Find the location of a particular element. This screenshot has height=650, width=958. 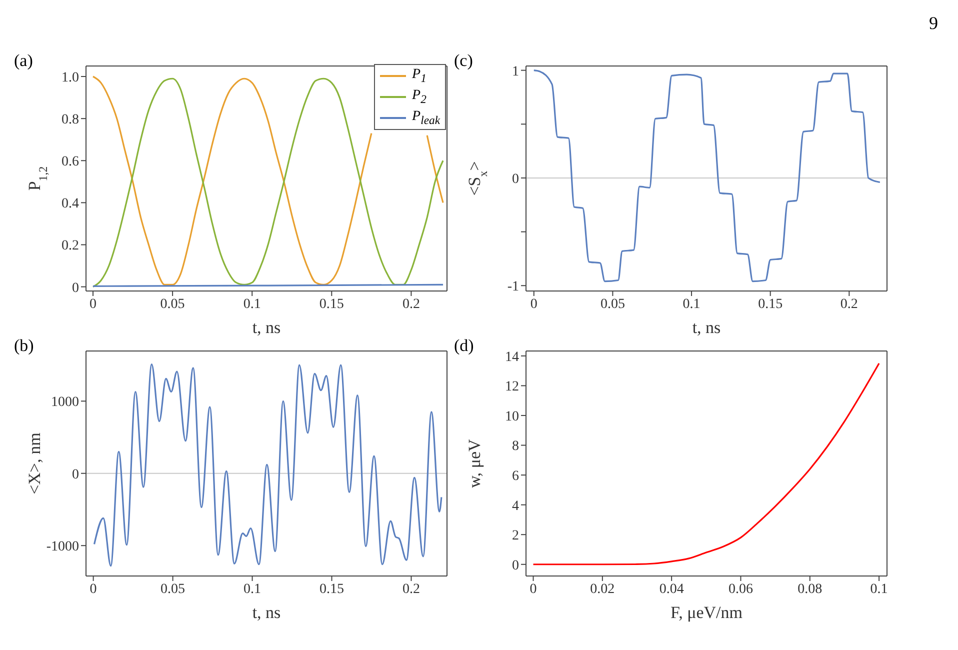

y-tick-label: 1.0 is located at coordinates (70, 78).